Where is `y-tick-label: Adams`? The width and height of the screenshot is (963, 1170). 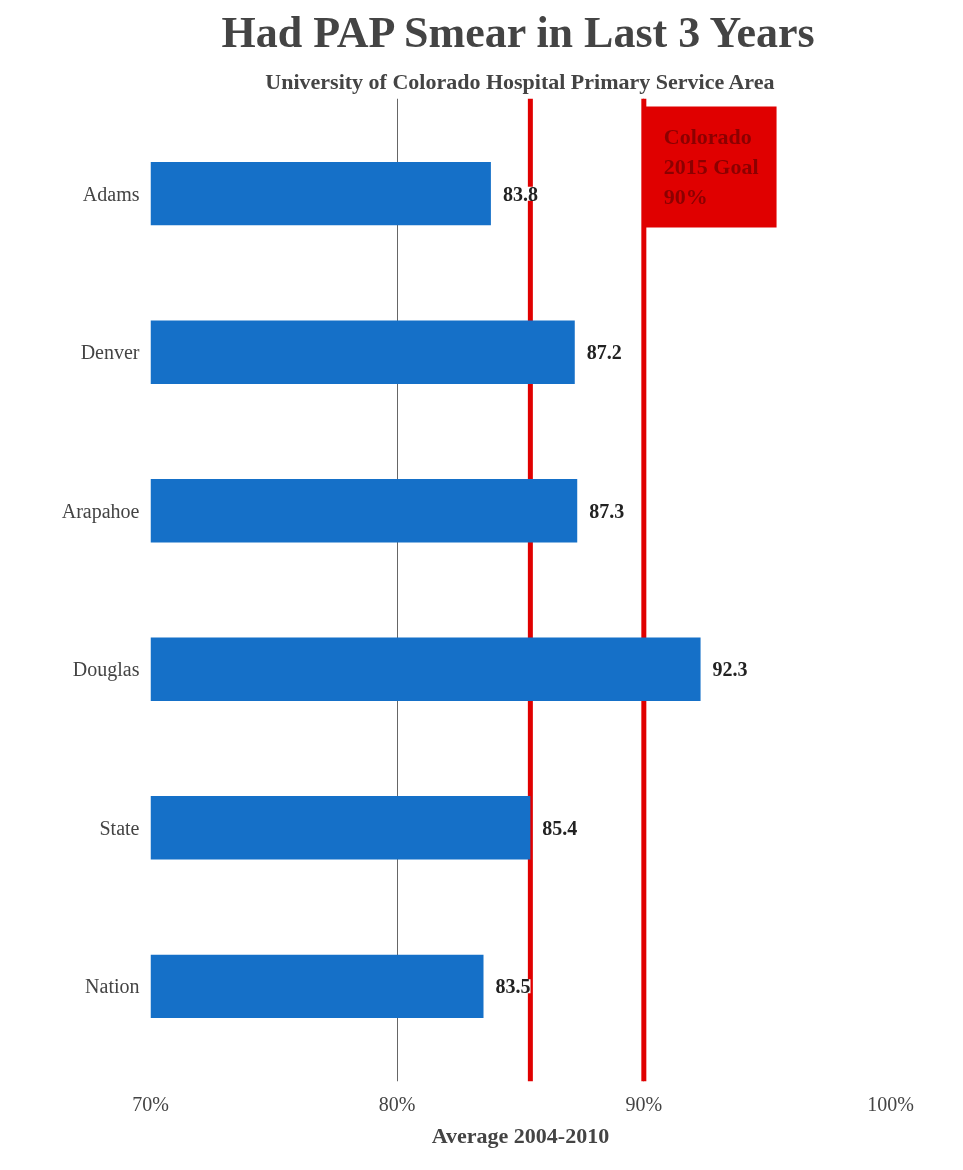 y-tick-label: Adams is located at coordinates (111, 193).